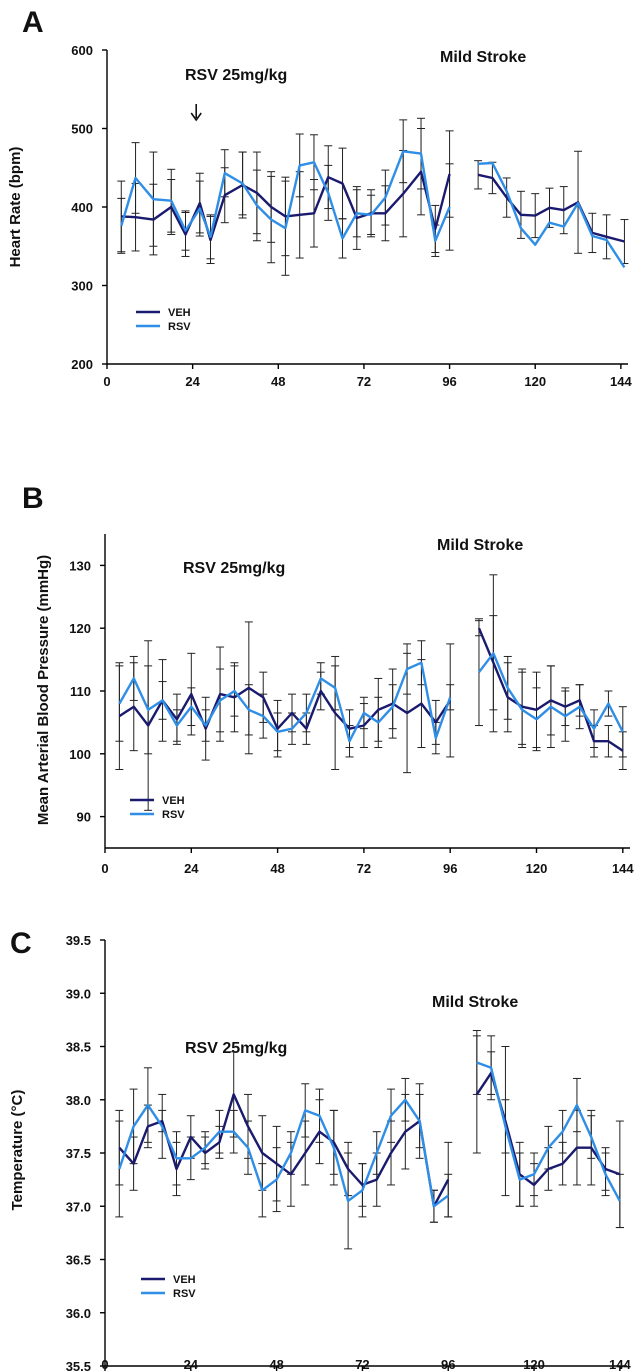 The height and width of the screenshot is (1372, 635). What do you see at coordinates (82, 364) in the screenshot?
I see `y-tick-label: 200` at bounding box center [82, 364].